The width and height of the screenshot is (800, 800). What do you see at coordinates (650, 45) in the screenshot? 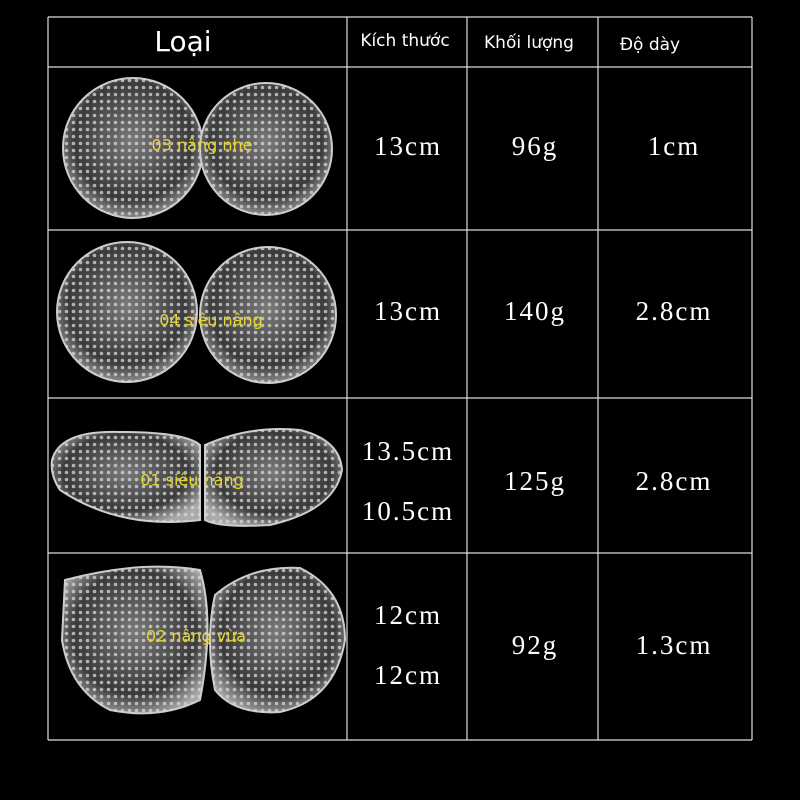
I see `header-cell: Độ dày` at bounding box center [650, 45].